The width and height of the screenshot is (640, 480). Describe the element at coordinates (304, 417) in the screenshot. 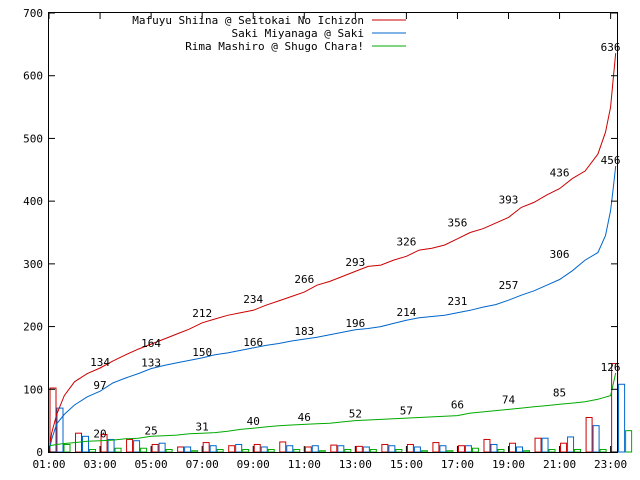

I see `data-label: 46` at that location.